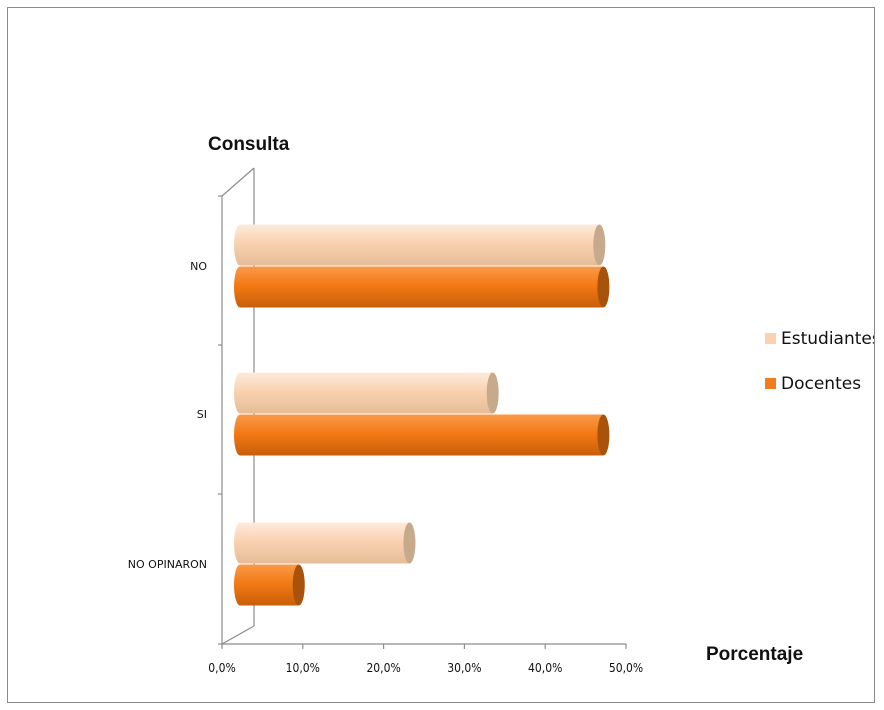 This screenshot has width=884, height=710. Describe the element at coordinates (425, 659) in the screenshot. I see `x-ticks-group: 0,0% 10,0% 20,0% 30,0% 40,0% 50,0%` at that location.